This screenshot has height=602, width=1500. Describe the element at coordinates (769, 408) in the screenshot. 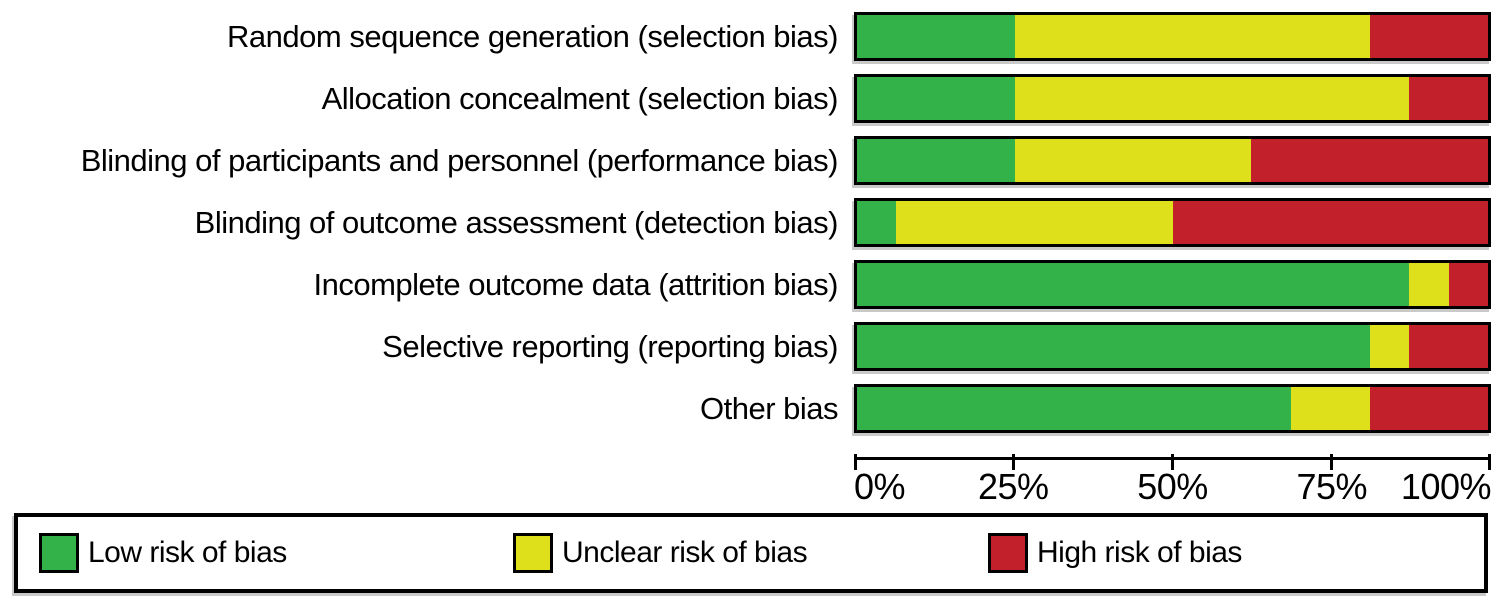

I see `category-label: Other bias` at that location.